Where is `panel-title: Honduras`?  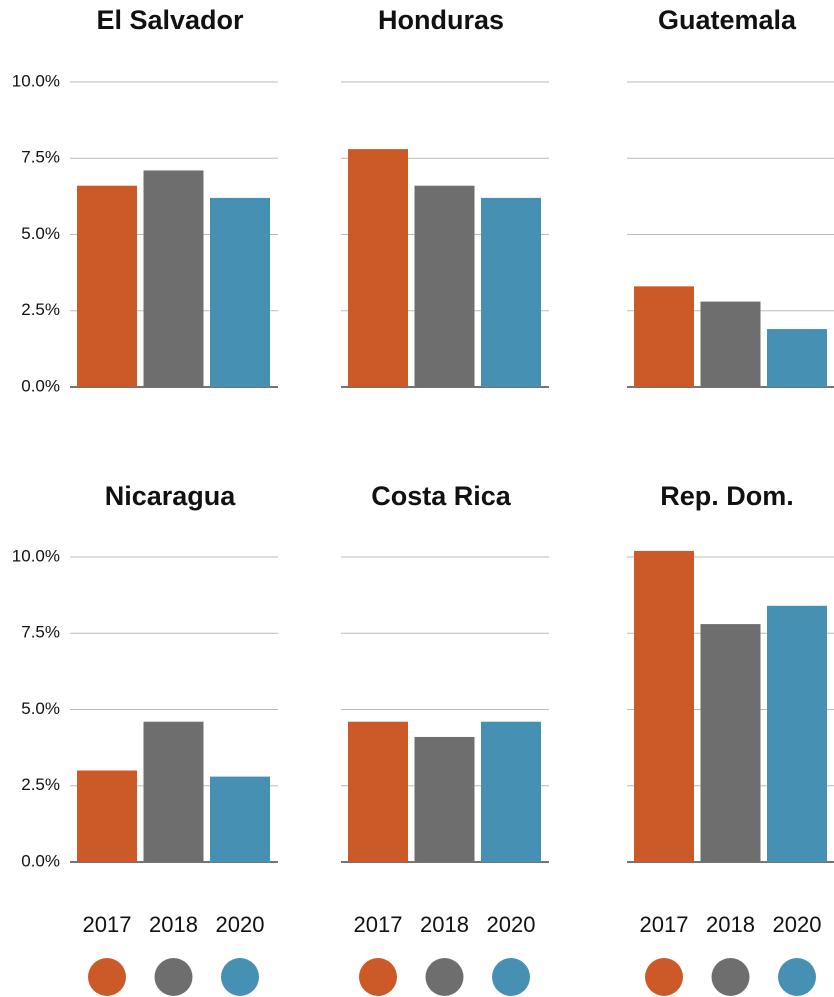 panel-title: Honduras is located at coordinates (441, 20).